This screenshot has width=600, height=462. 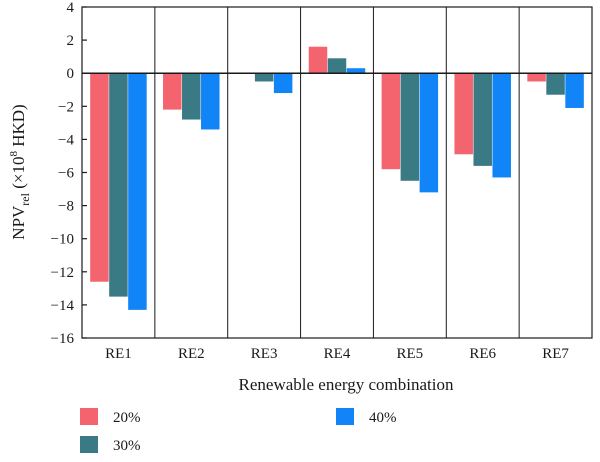 What do you see at coordinates (62, 240) in the screenshot?
I see `y-tick-label: −10` at bounding box center [62, 240].